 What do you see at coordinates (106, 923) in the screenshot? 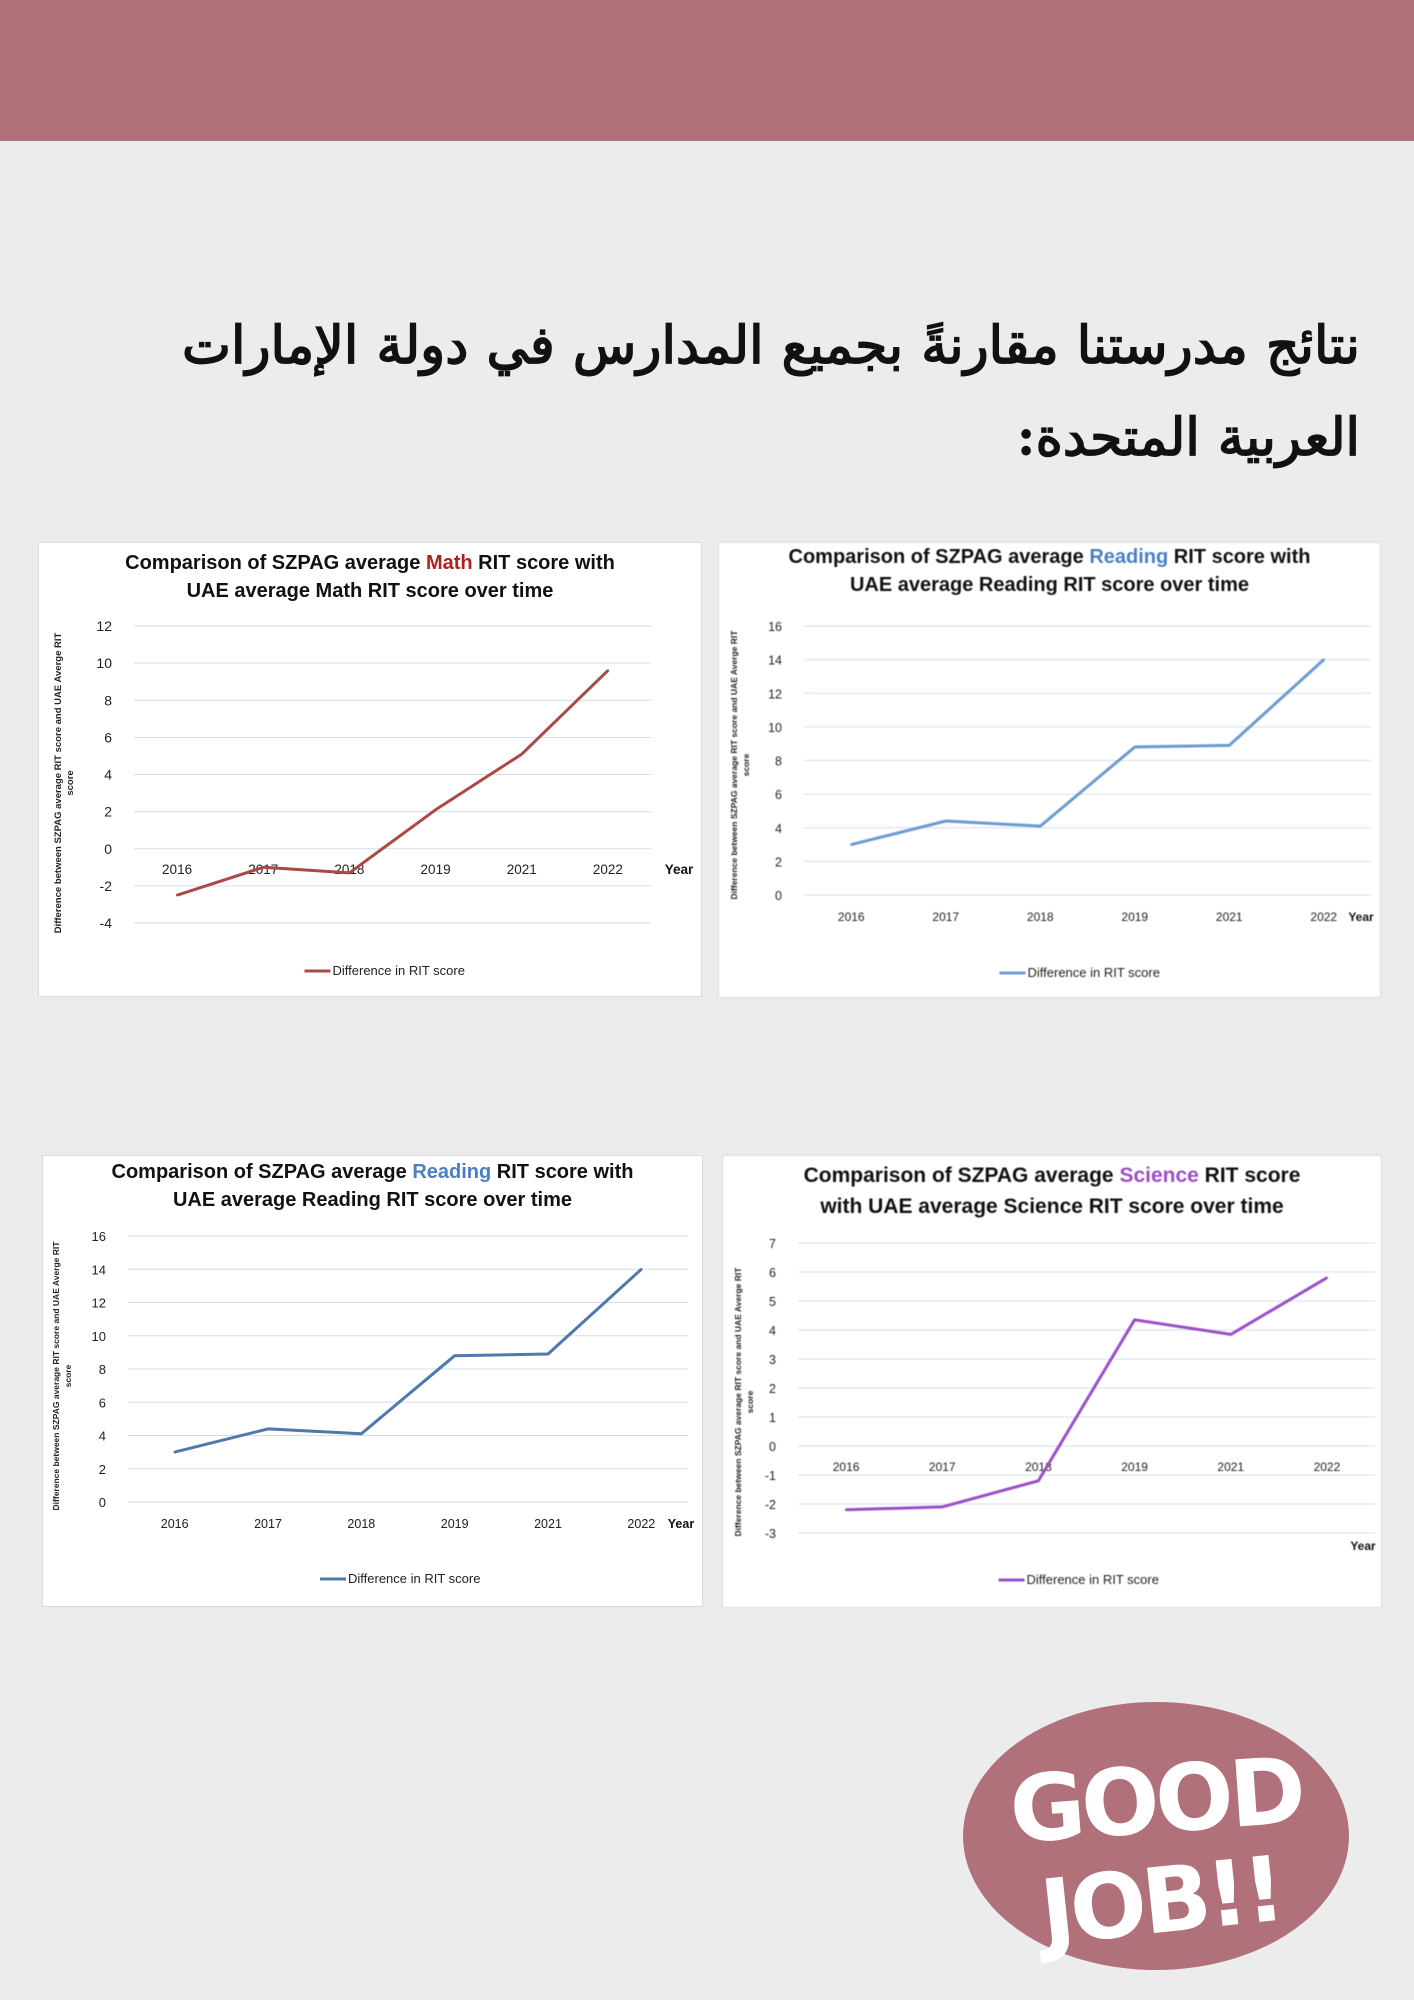
I see `y-tick-label: -4` at bounding box center [106, 923].